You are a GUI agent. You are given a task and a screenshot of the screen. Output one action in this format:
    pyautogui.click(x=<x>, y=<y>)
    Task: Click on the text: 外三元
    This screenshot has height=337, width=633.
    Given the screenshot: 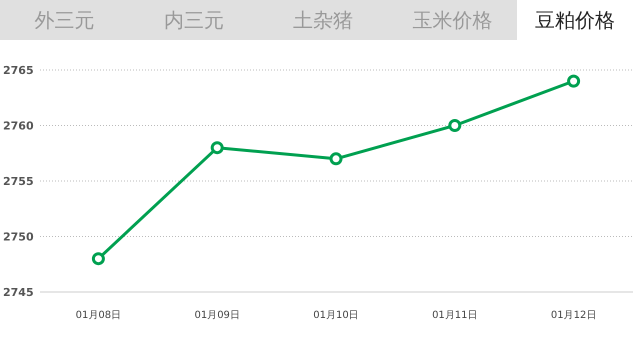 What is the action you would take?
    pyautogui.click(x=64, y=20)
    